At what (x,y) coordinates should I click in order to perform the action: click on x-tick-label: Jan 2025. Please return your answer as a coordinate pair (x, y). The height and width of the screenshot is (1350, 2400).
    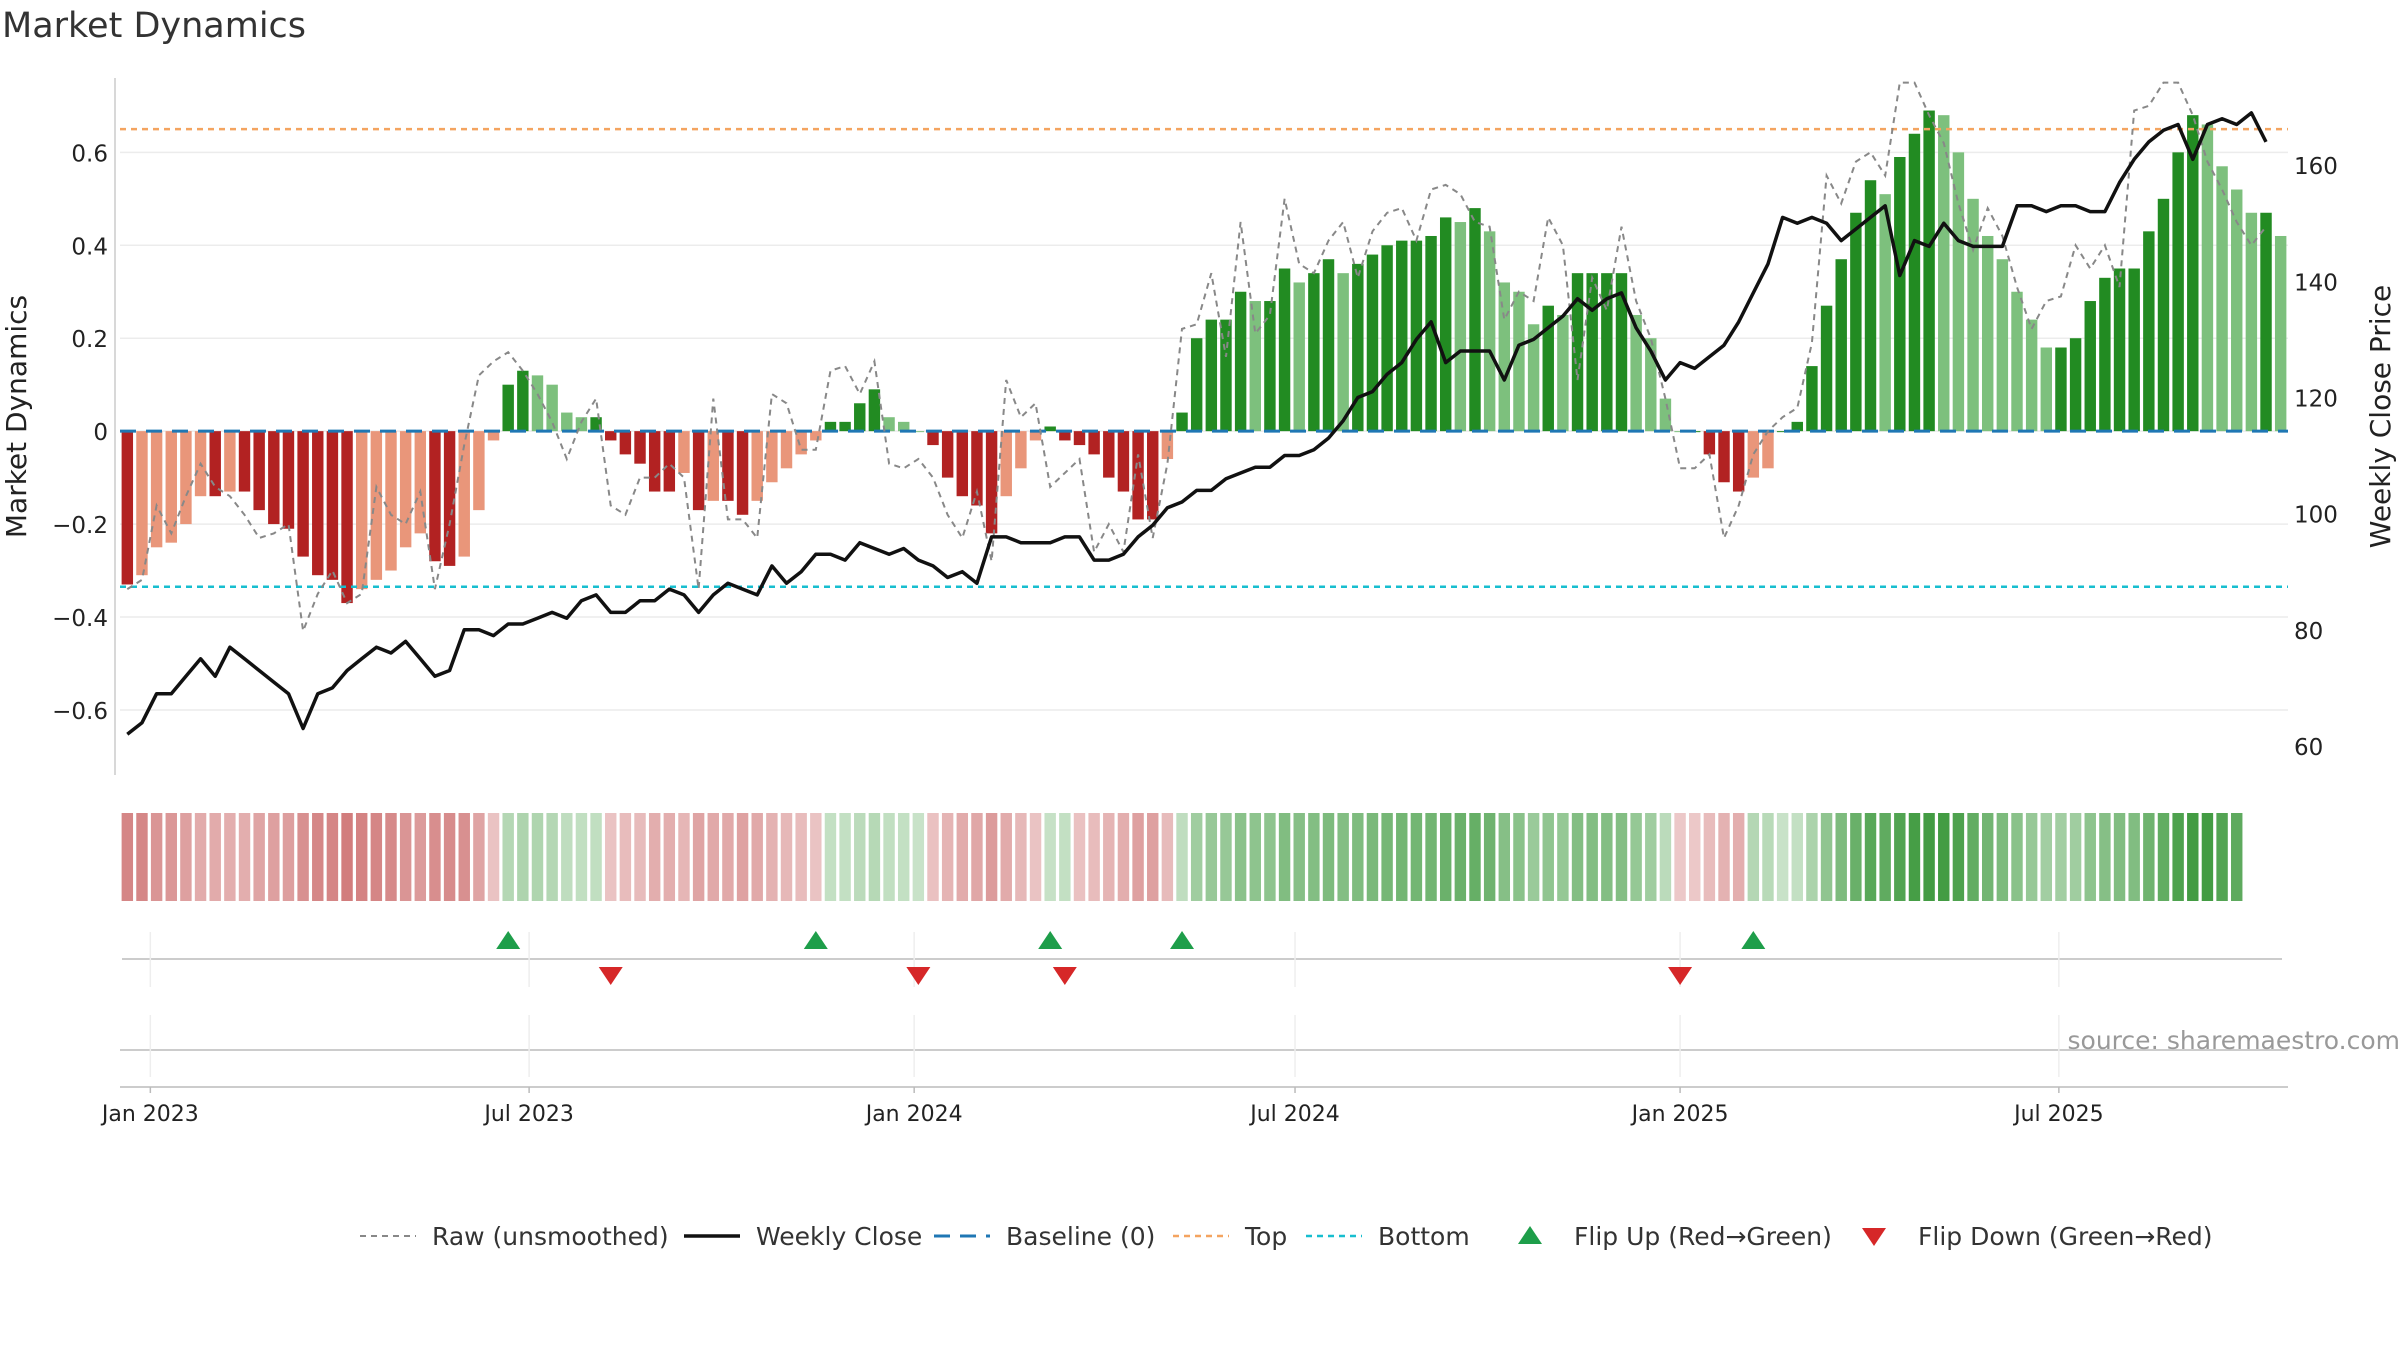
    Looking at the image, I should click on (1679, 1114).